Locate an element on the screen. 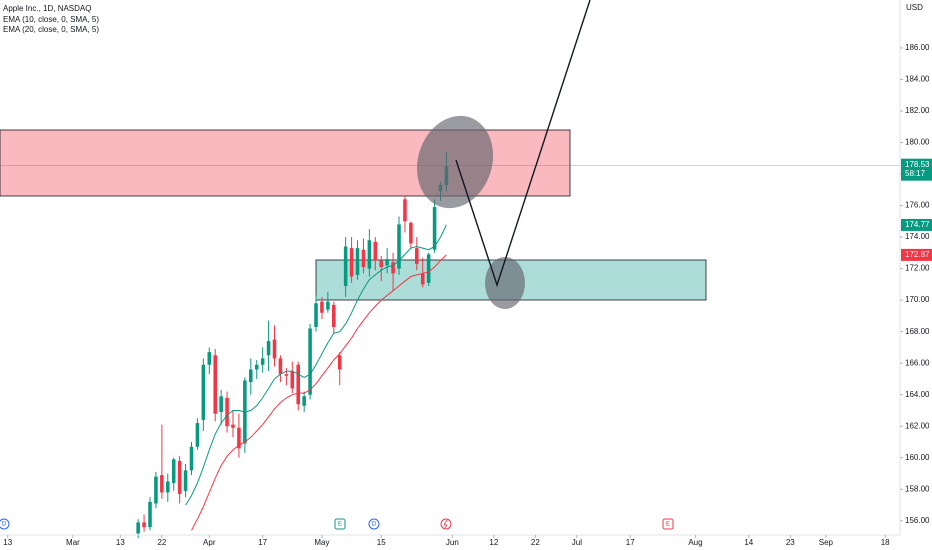 The height and width of the screenshot is (550, 932). event-label: D is located at coordinates (374, 525).